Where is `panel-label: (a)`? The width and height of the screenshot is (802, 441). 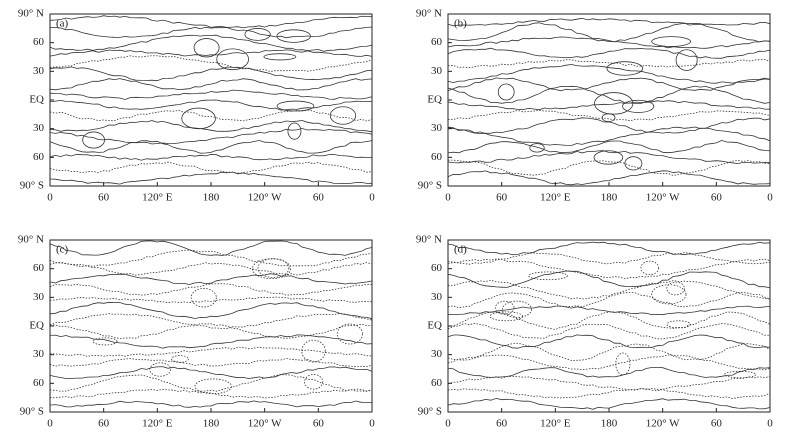 panel-label: (a) is located at coordinates (62, 24).